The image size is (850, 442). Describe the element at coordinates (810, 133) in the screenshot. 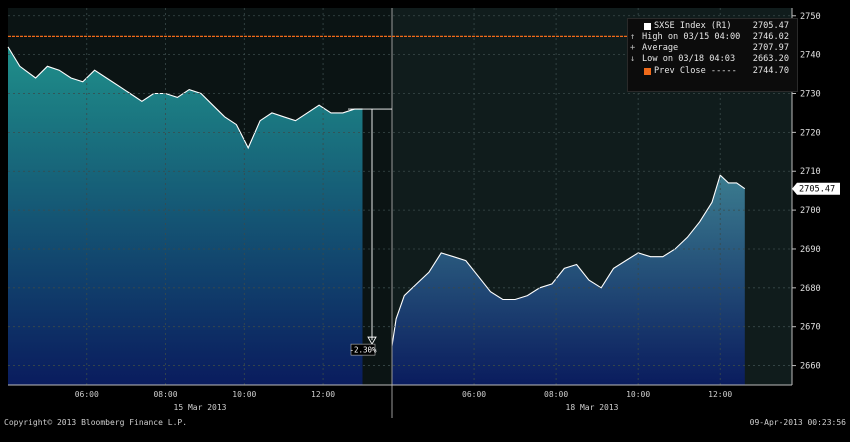

I see `y-tick-label: 2720` at that location.